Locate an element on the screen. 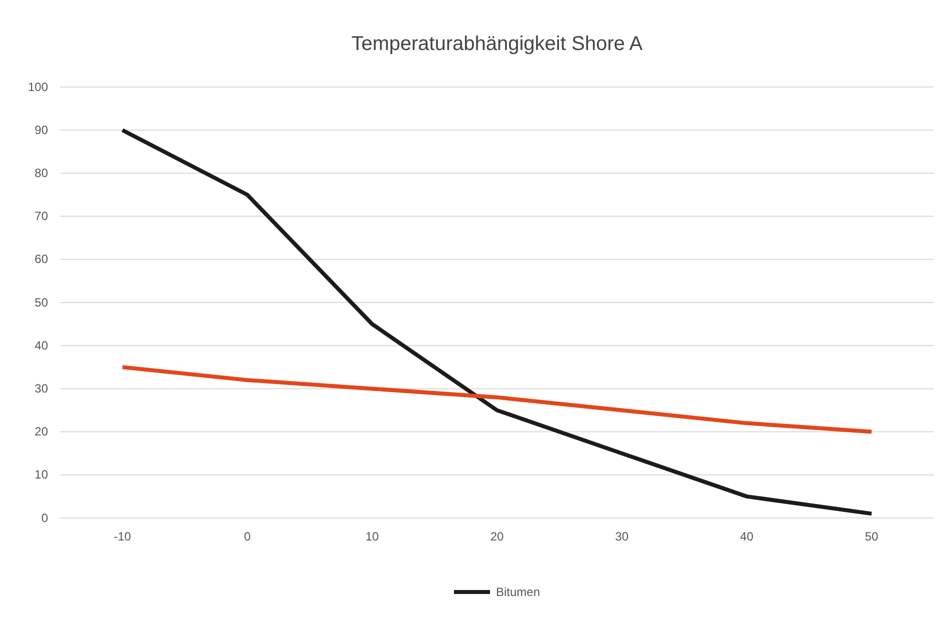 This screenshot has height=622, width=949. x-tick-label: 20 is located at coordinates (497, 537).